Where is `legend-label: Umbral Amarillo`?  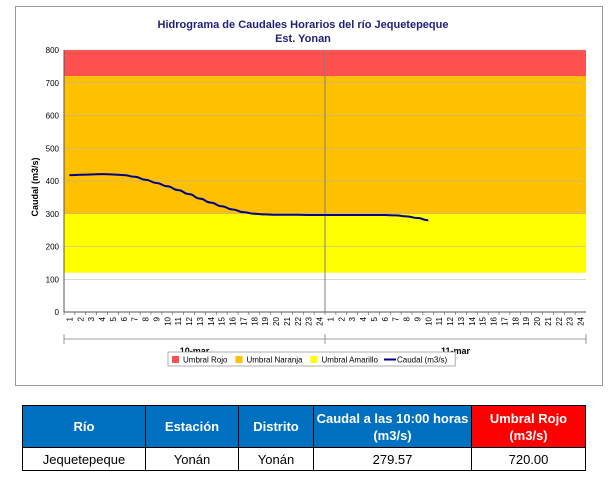 legend-label: Umbral Amarillo is located at coordinates (350, 360).